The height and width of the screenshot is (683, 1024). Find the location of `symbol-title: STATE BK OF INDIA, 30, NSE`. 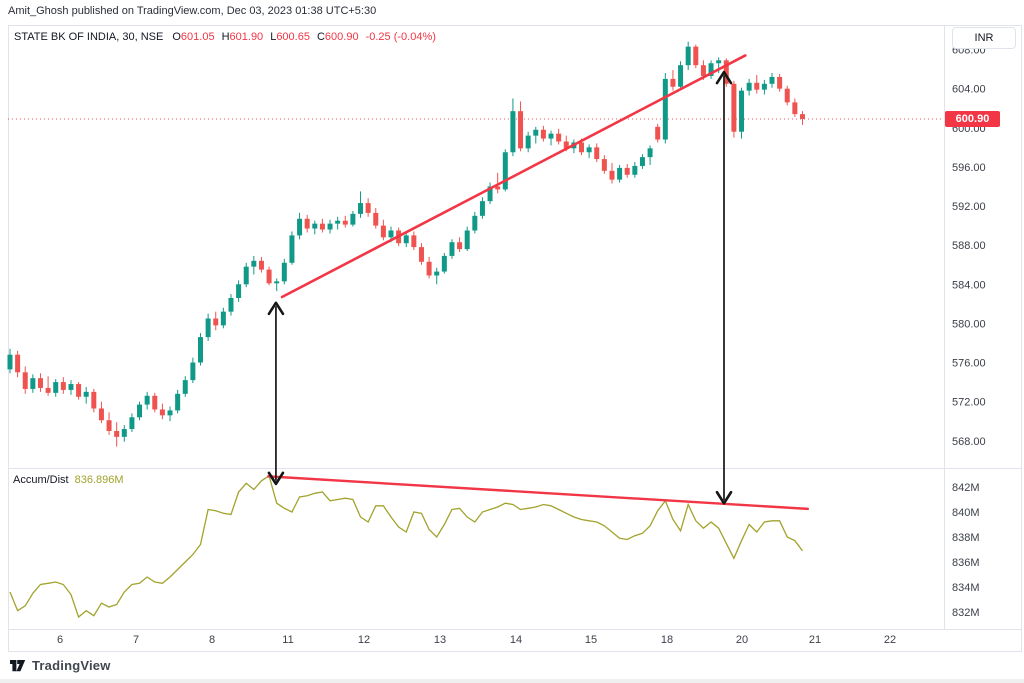

symbol-title: STATE BK OF INDIA, 30, NSE is located at coordinates (89, 37).